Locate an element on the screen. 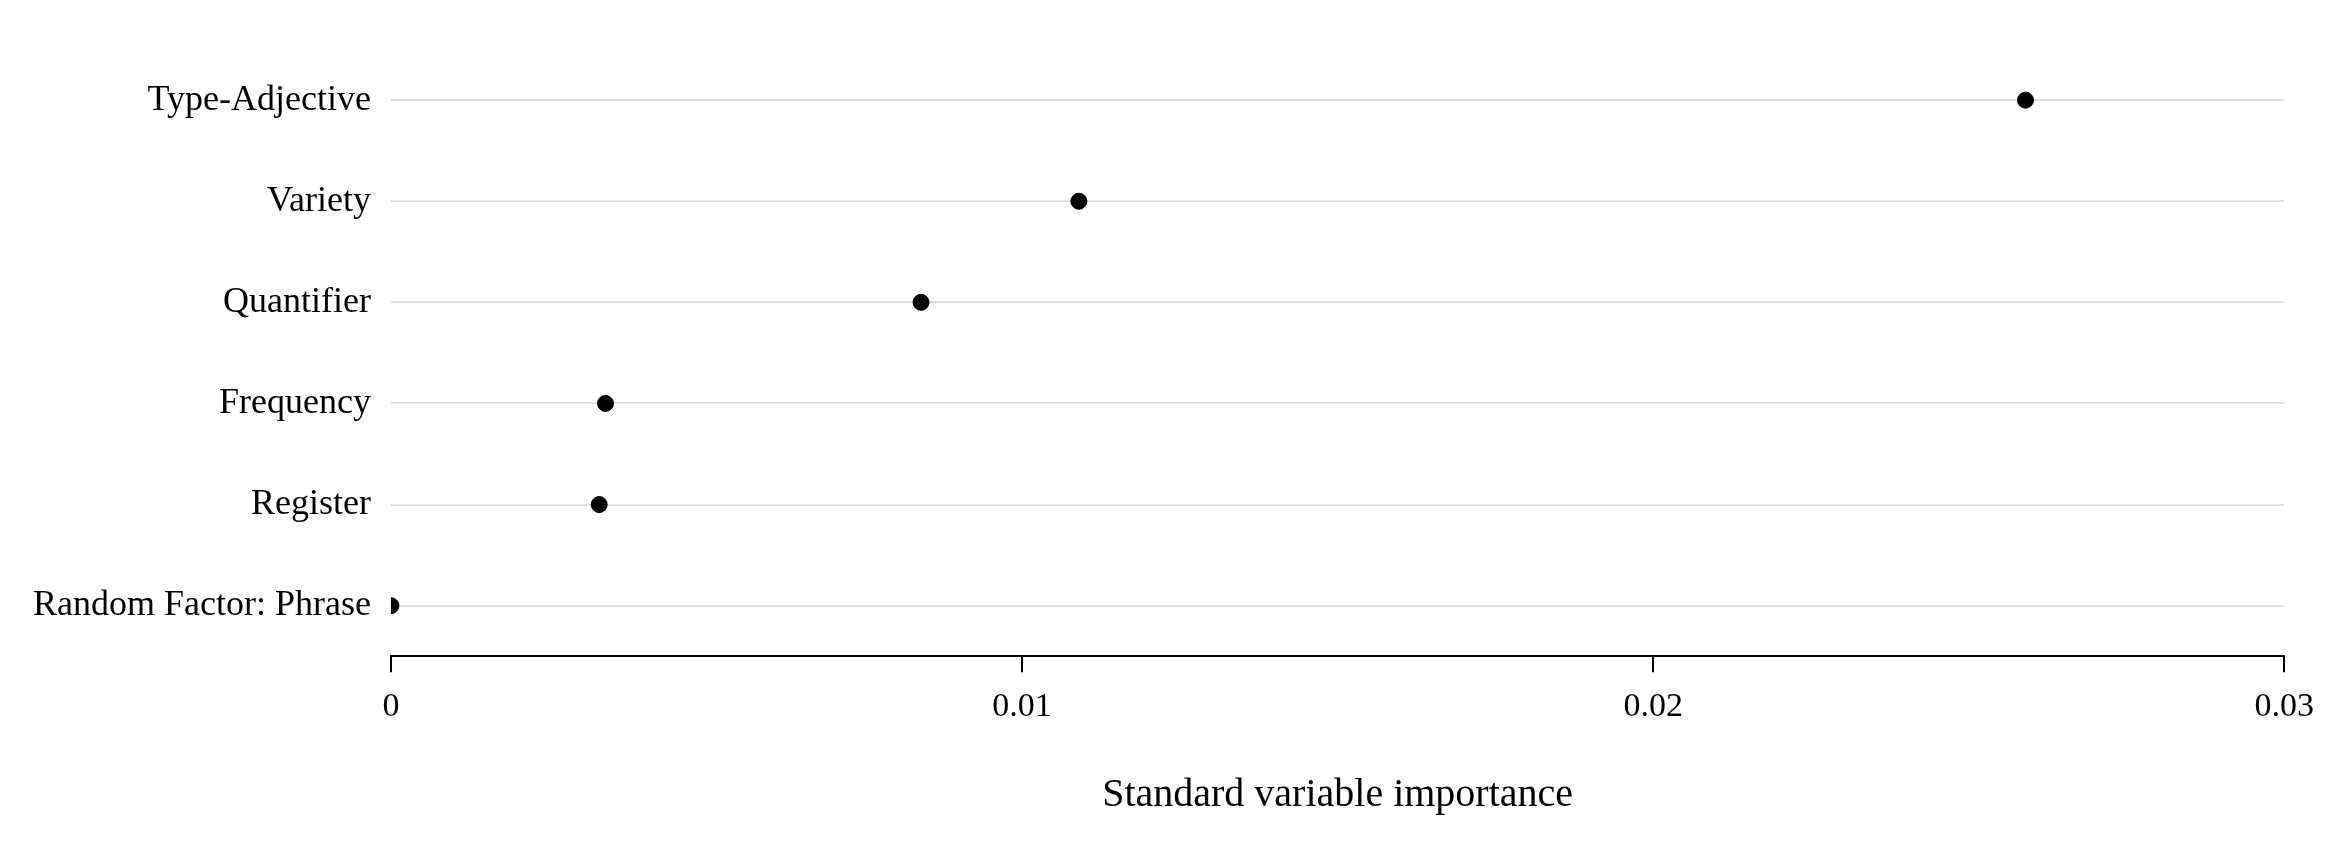 This screenshot has height=842, width=2339. y-tick-label: Random Factor: Phrase is located at coordinates (201, 603).